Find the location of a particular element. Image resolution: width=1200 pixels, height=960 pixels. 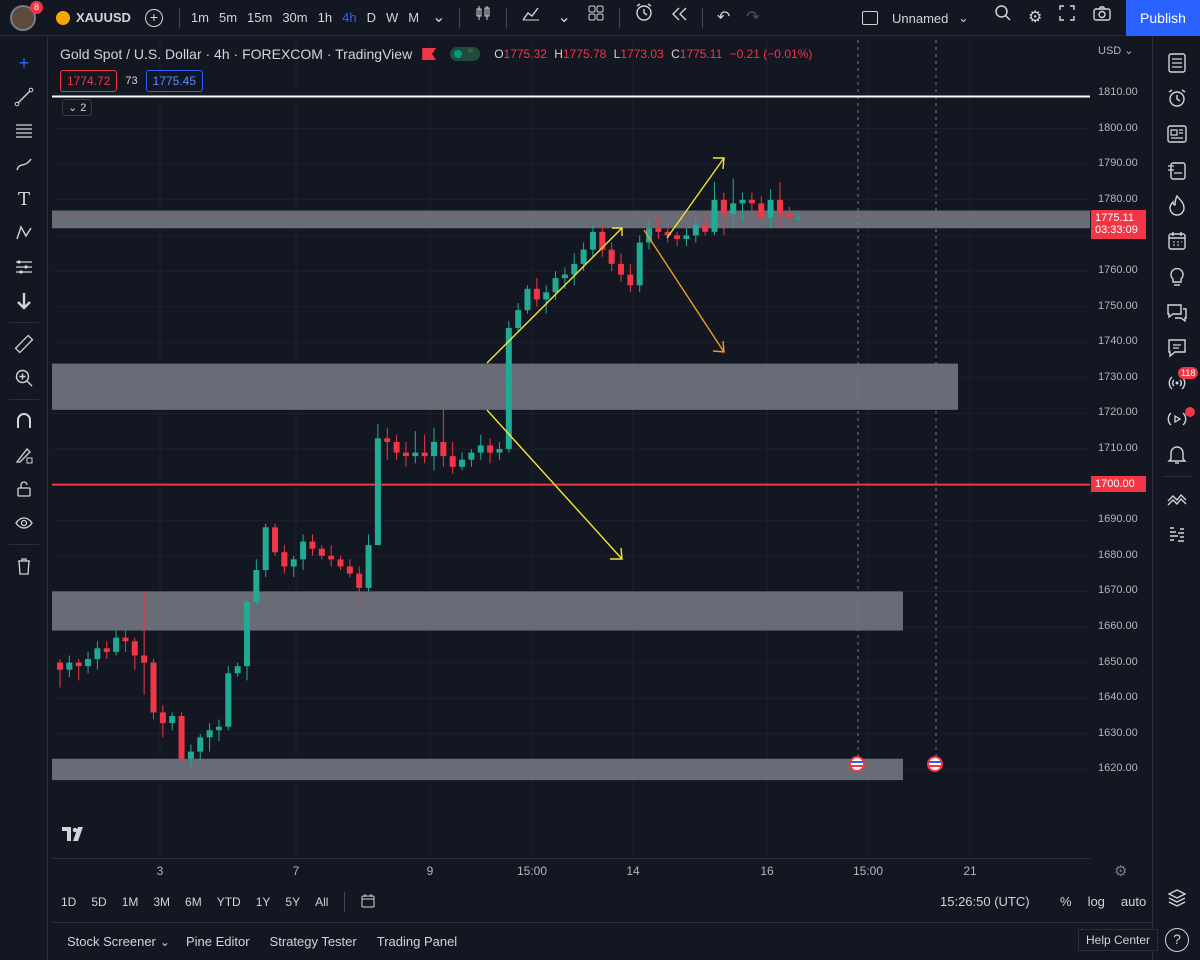

interval-m: M is located at coordinates (414, 17).